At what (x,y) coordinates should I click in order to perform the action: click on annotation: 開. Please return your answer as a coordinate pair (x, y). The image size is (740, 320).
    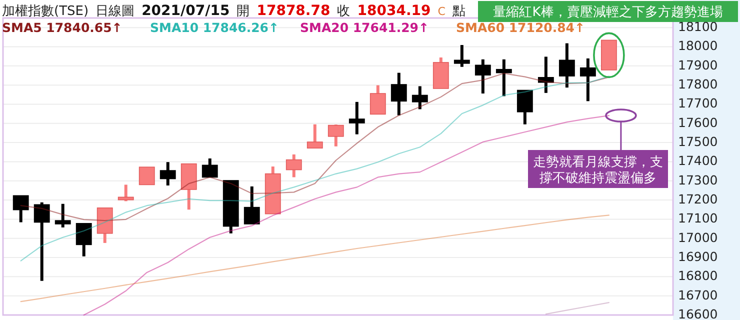
    Looking at the image, I should click on (243, 11).